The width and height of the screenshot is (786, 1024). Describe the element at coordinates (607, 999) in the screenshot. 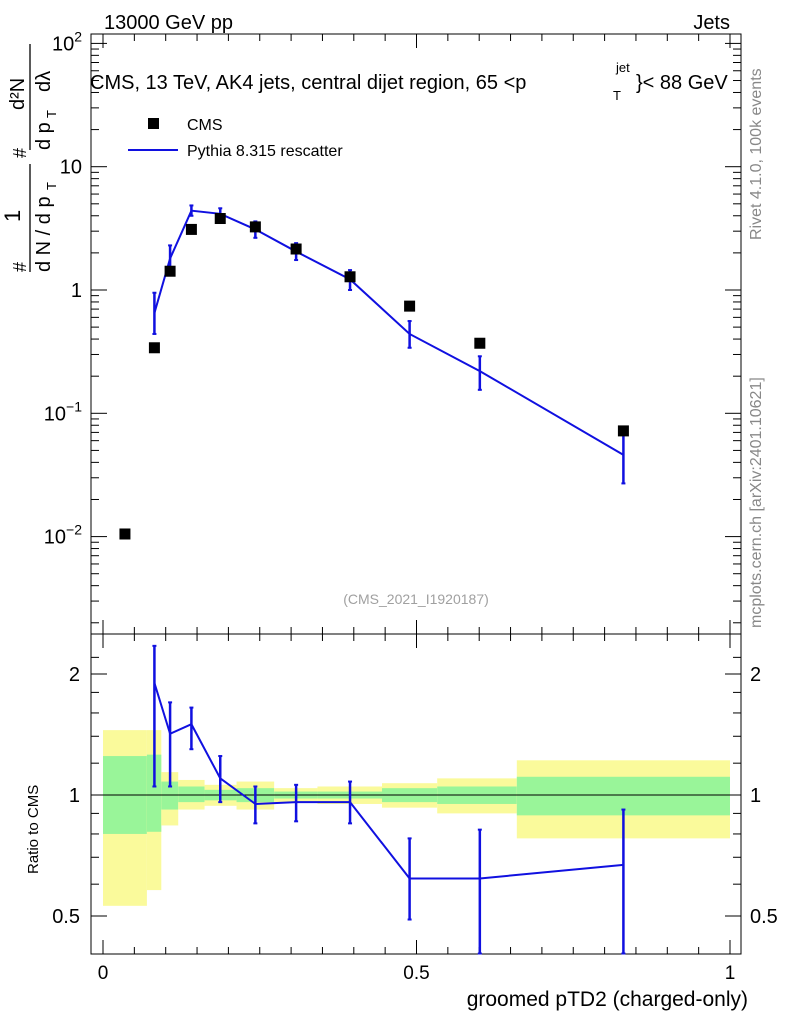

I see `x-axis-label: groomed pTD2 (charged-only)` at that location.